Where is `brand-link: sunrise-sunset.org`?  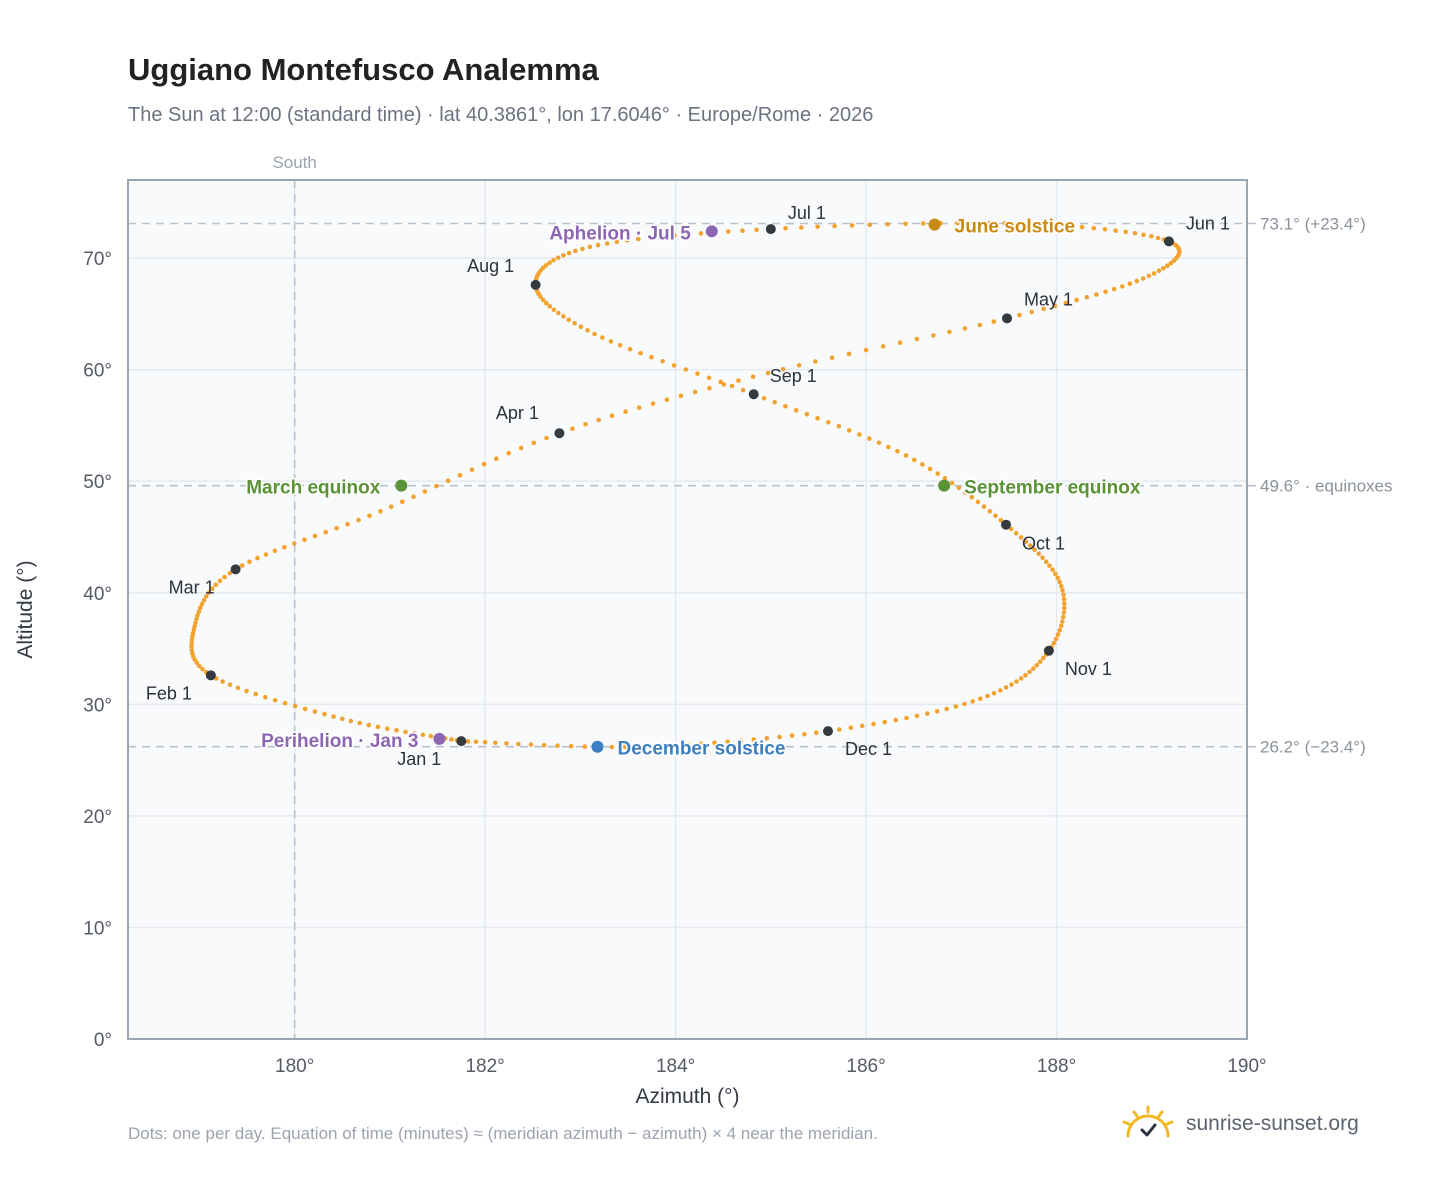 brand-link: sunrise-sunset.org is located at coordinates (1239, 1124).